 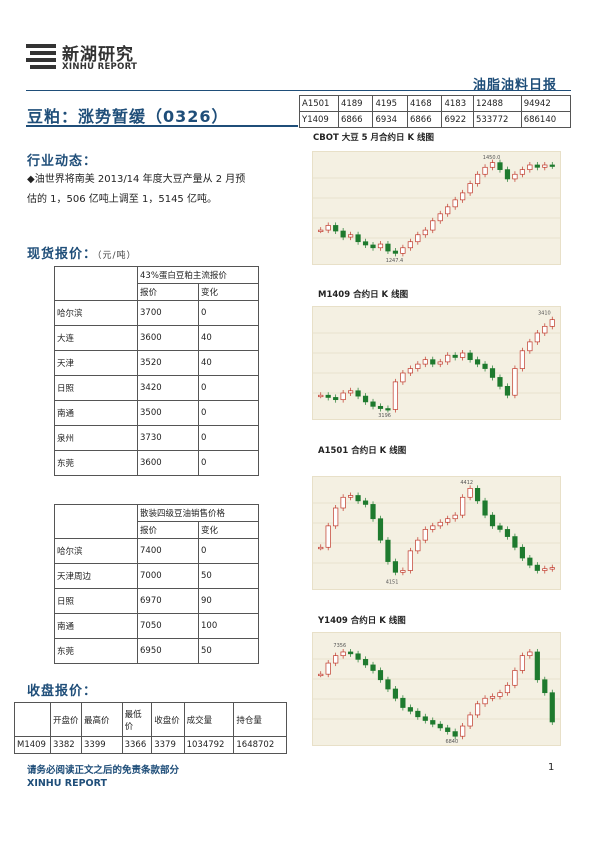 What do you see at coordinates (546, 103) in the screenshot?
I see `closing-cell: 94942` at bounding box center [546, 103].